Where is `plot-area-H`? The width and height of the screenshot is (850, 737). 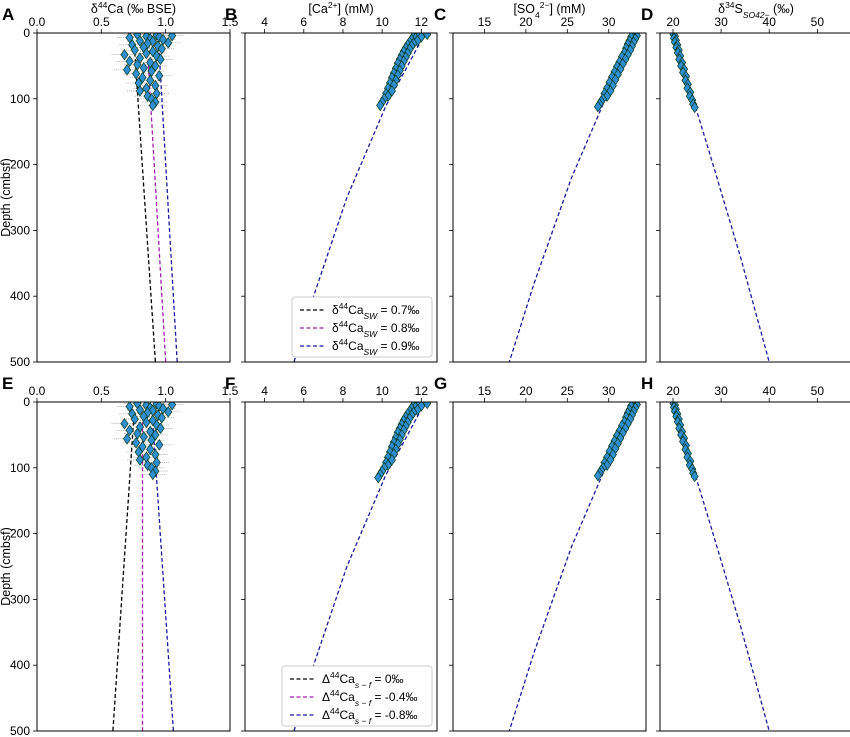
plot-area-H is located at coordinates (719, 566).